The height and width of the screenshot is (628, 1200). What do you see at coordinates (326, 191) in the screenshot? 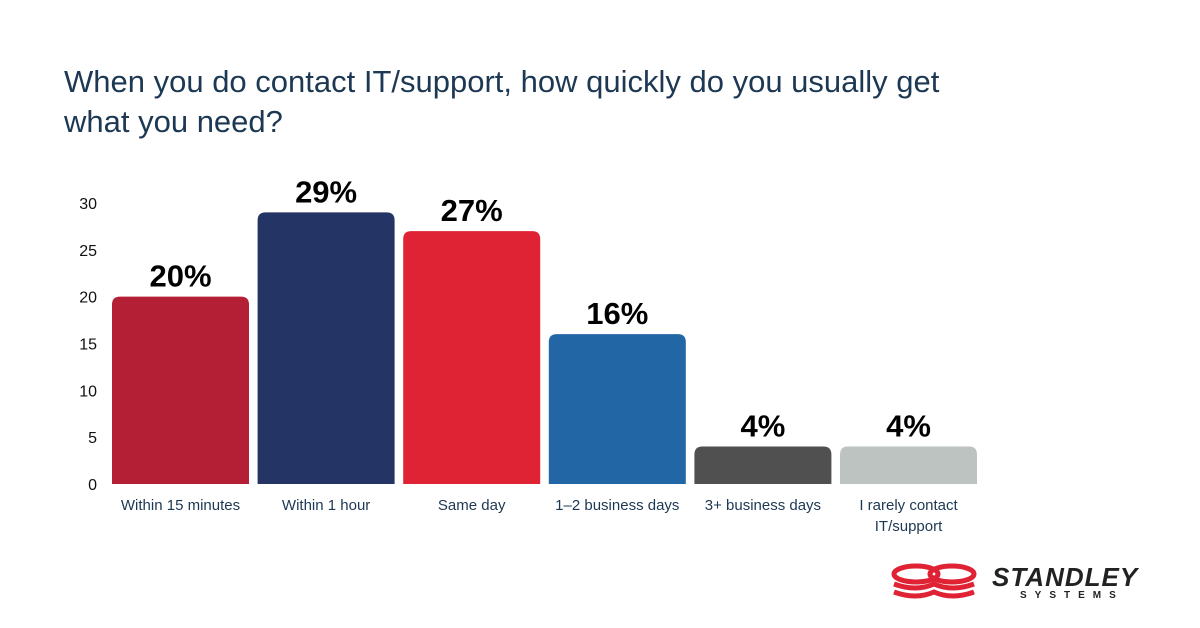
I see `data-label: 29%` at bounding box center [326, 191].